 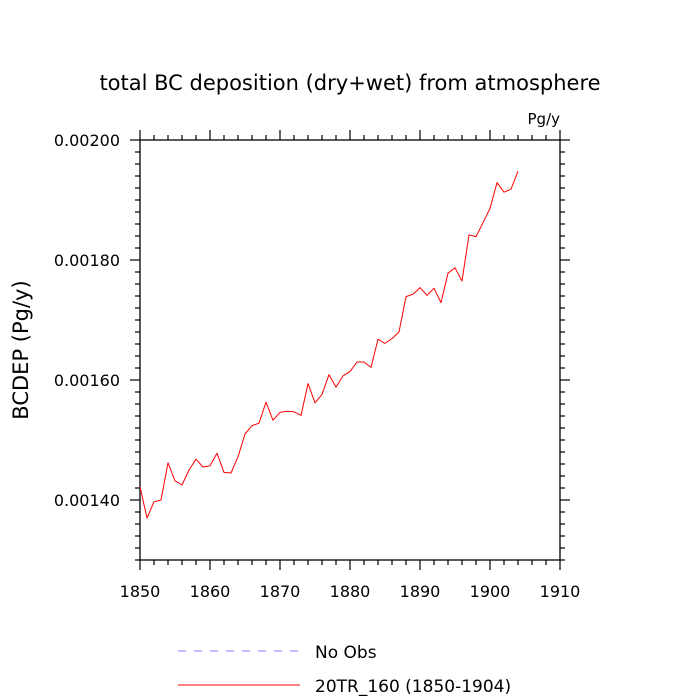 I want to click on x-tick-labels: 1850 1860 1870 1880 1890 1900 1910, so click(x=350, y=591).